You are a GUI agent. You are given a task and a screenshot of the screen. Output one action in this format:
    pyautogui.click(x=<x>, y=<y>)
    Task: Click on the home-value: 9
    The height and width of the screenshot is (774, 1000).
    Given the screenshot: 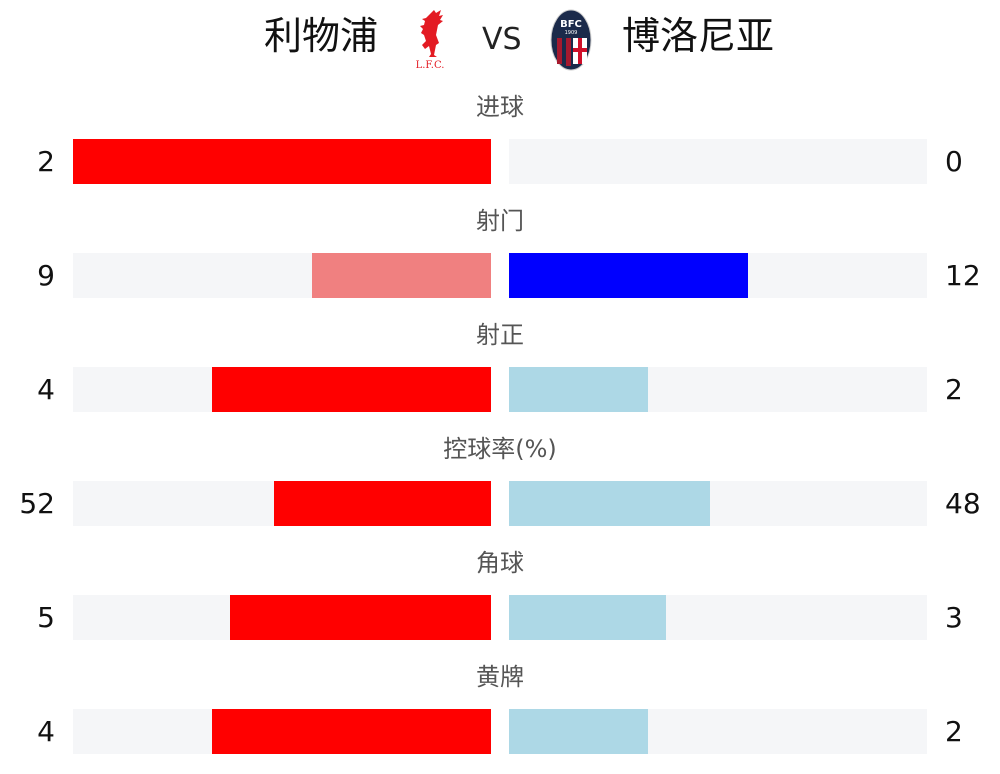 What is the action you would take?
    pyautogui.click(x=46, y=275)
    